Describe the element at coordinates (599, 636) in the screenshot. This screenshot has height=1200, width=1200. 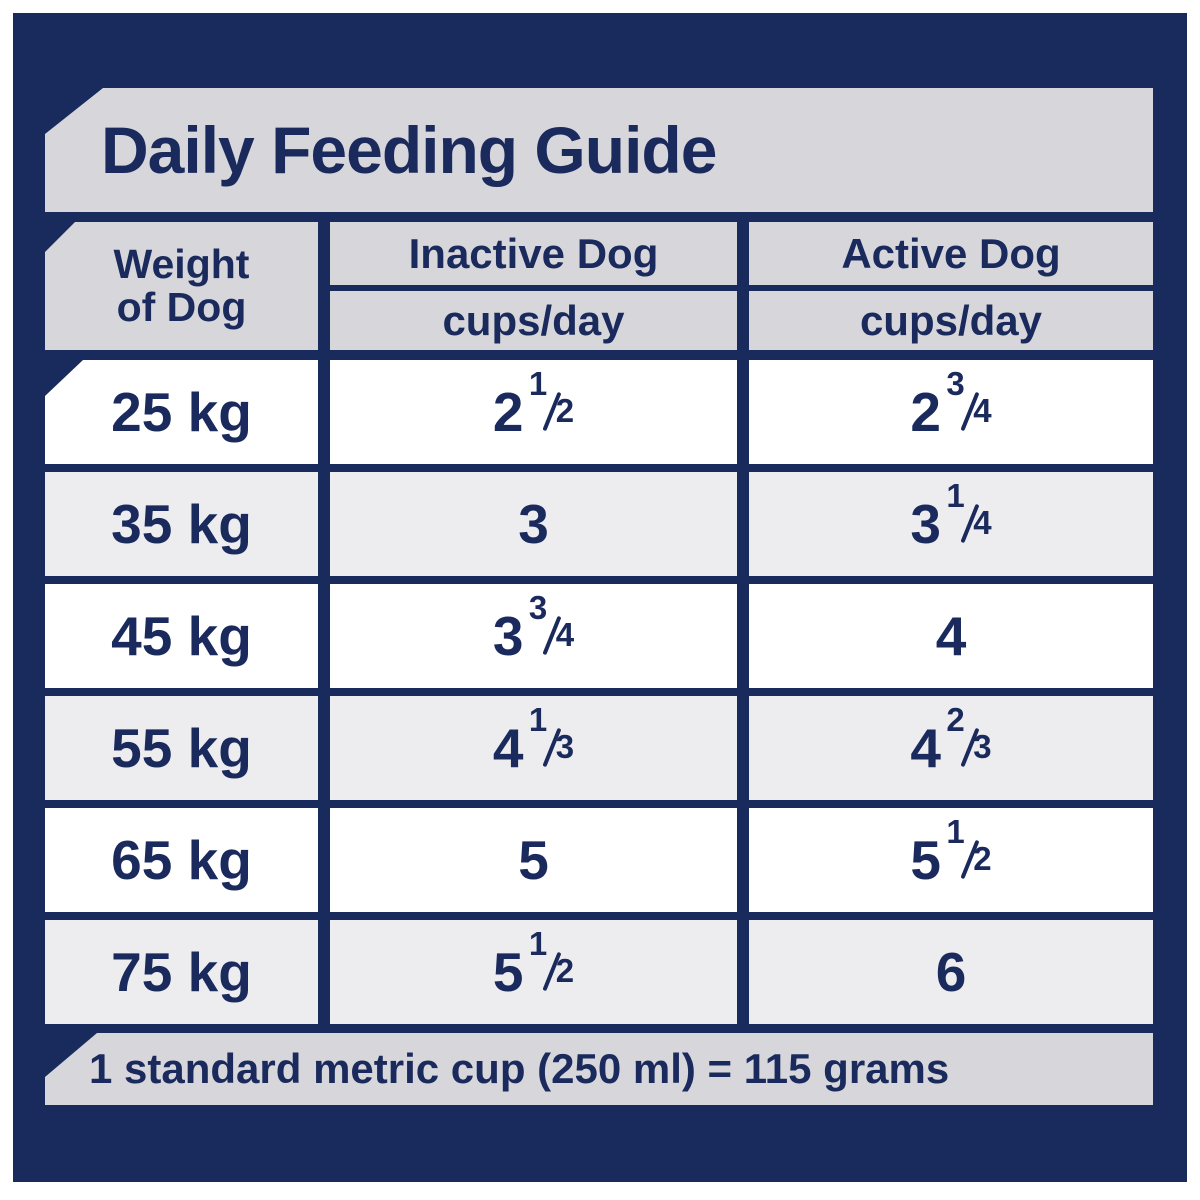
I see `table-row: 45 kg 3 3 4 4` at that location.